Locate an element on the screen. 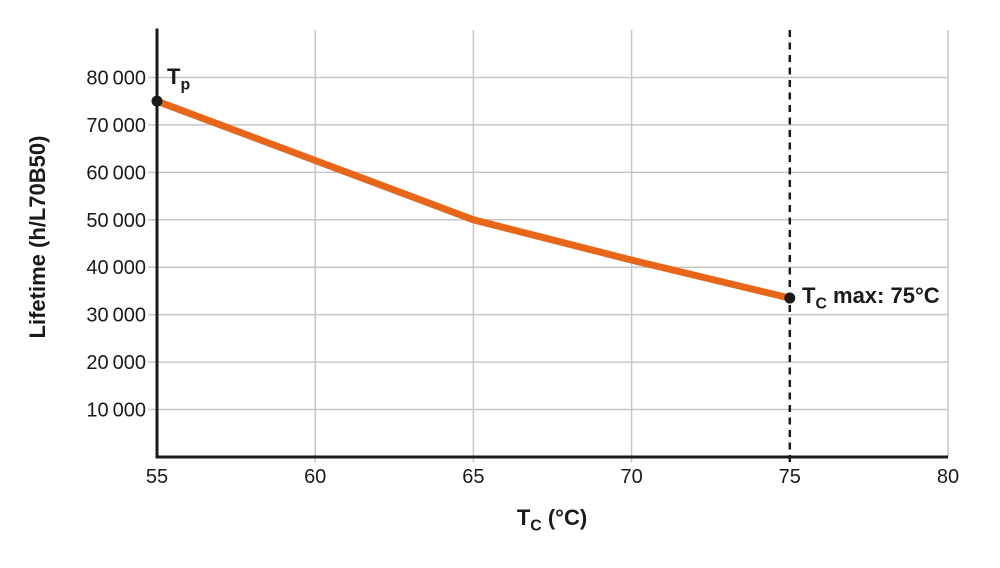 This screenshot has height=568, width=1000. y-tick-label: 30 000 is located at coordinates (116, 316).